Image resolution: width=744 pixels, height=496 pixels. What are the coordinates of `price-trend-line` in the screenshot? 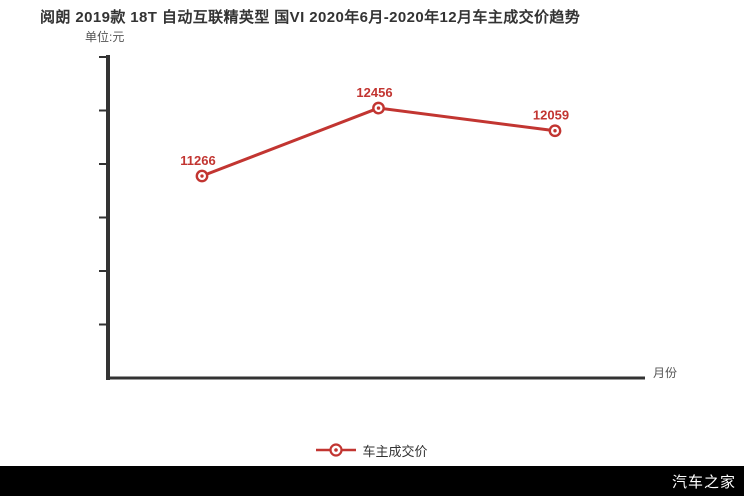 It's located at (378, 142).